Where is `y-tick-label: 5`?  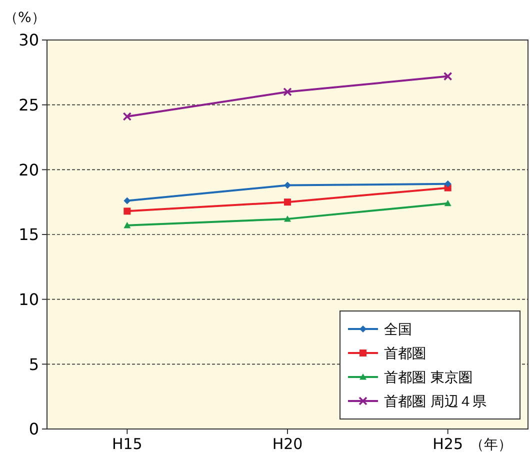 y-tick-label: 5 is located at coordinates (33, 364).